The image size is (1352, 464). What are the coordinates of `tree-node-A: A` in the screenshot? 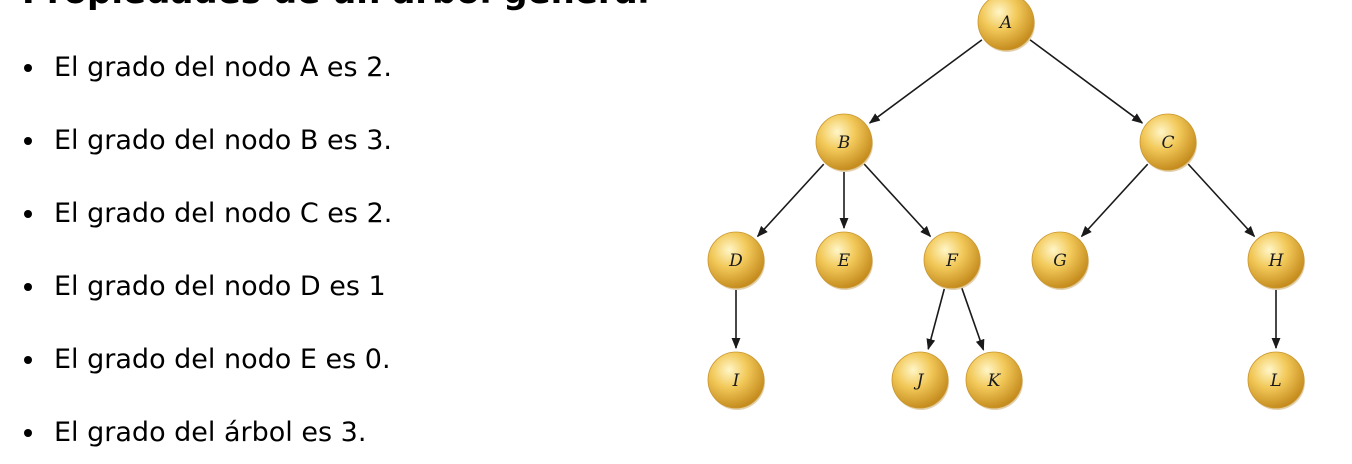 It's located at (1006, 26).